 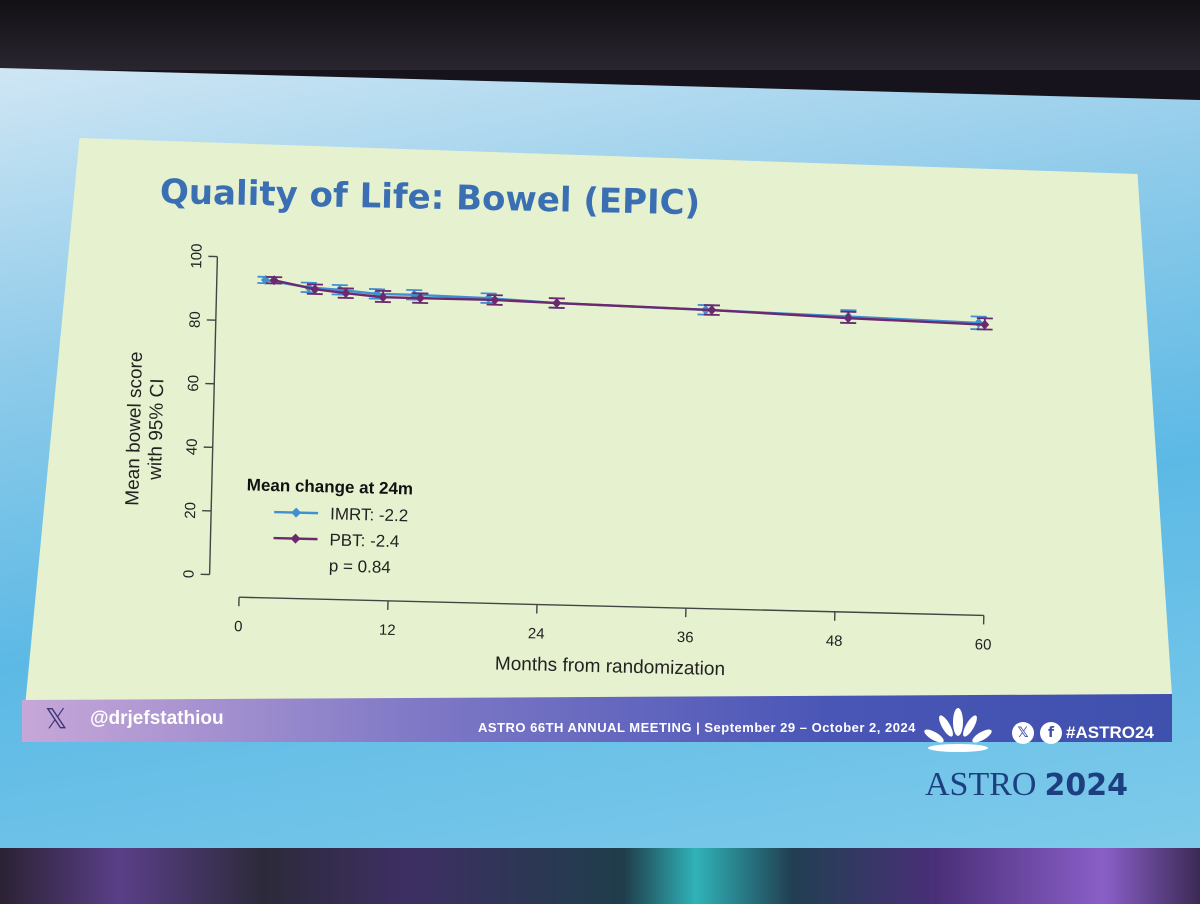 What do you see at coordinates (189, 574) in the screenshot?
I see `y-tick-label: 0` at bounding box center [189, 574].